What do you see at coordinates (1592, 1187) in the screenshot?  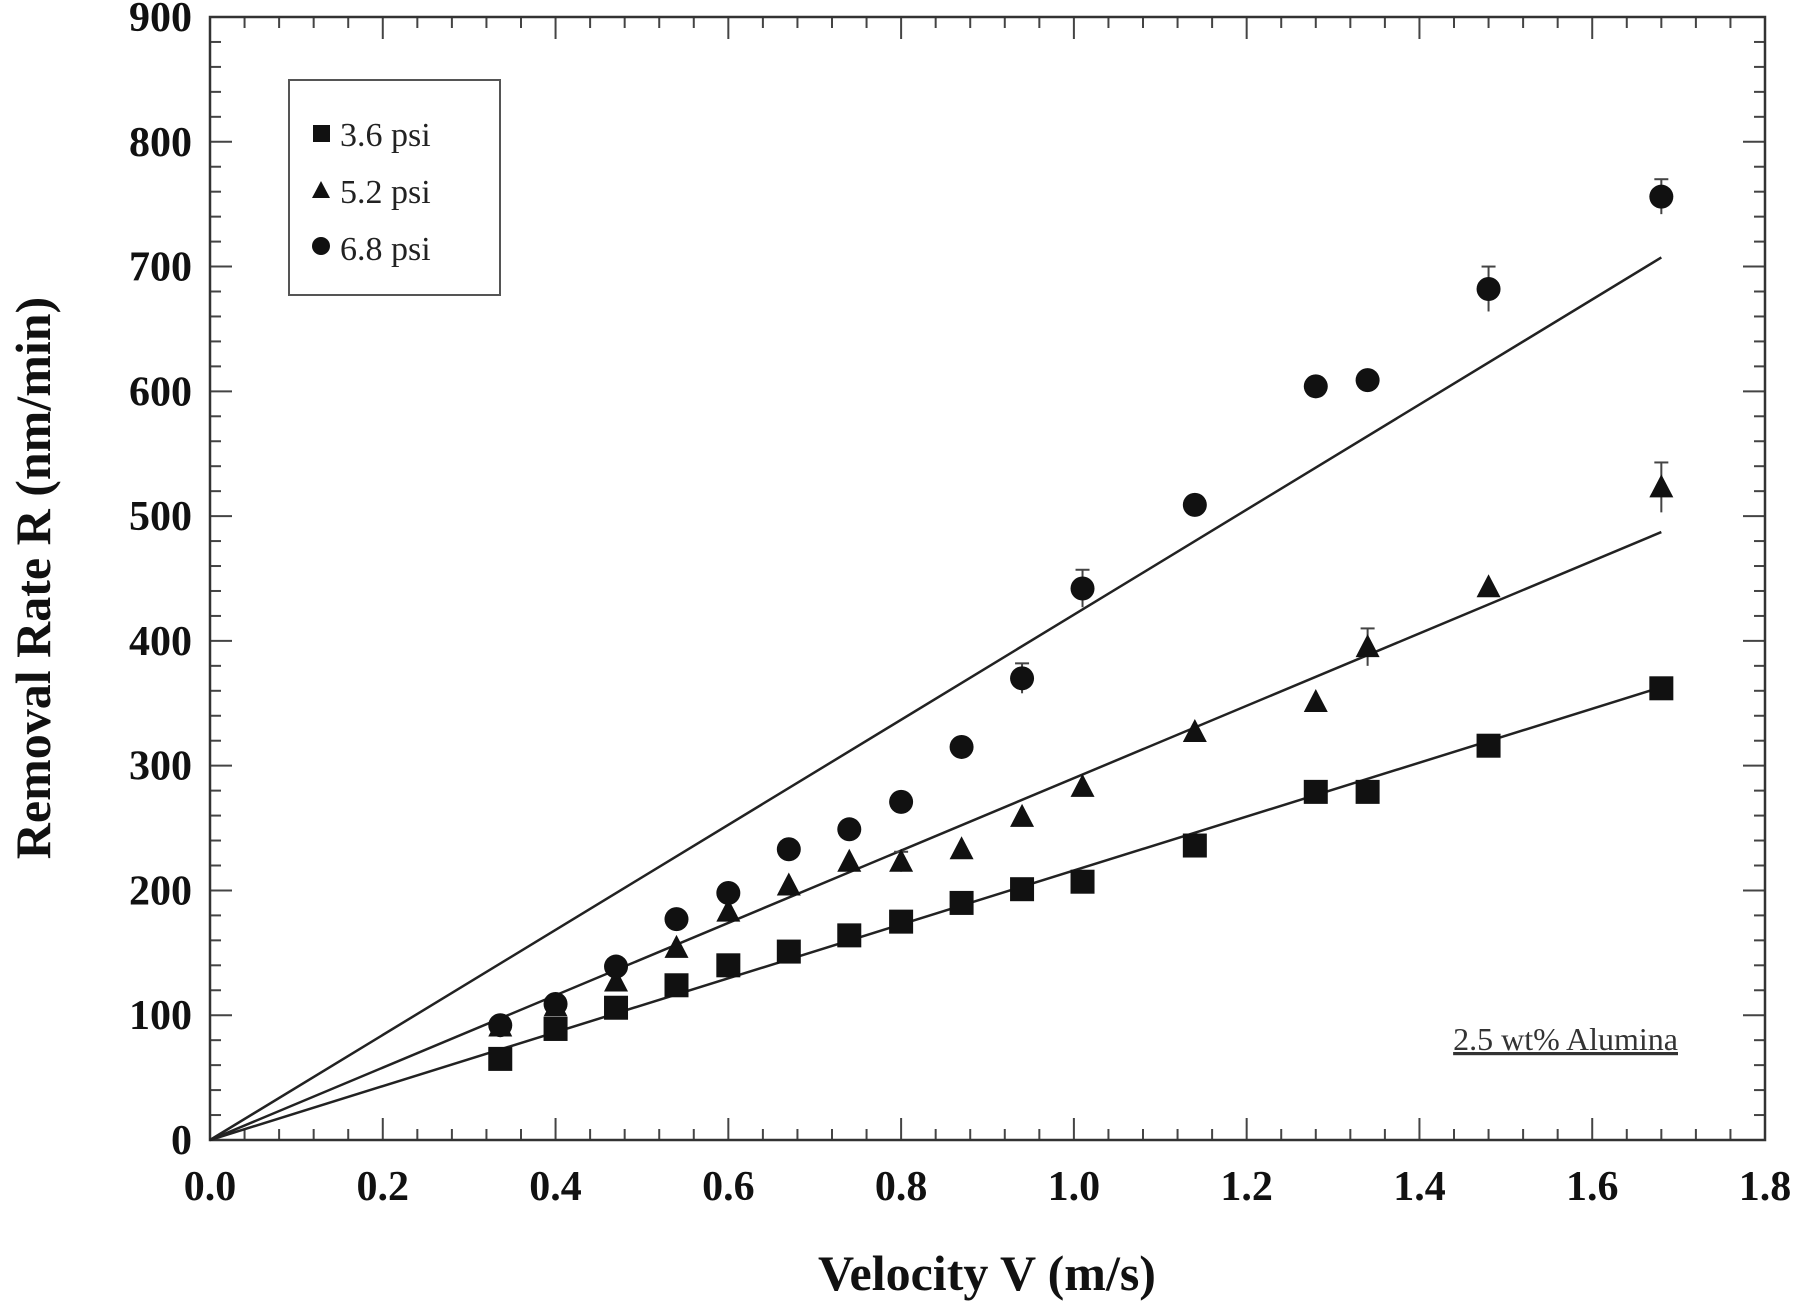 I see `x-tick-label: 1.6` at bounding box center [1592, 1187].